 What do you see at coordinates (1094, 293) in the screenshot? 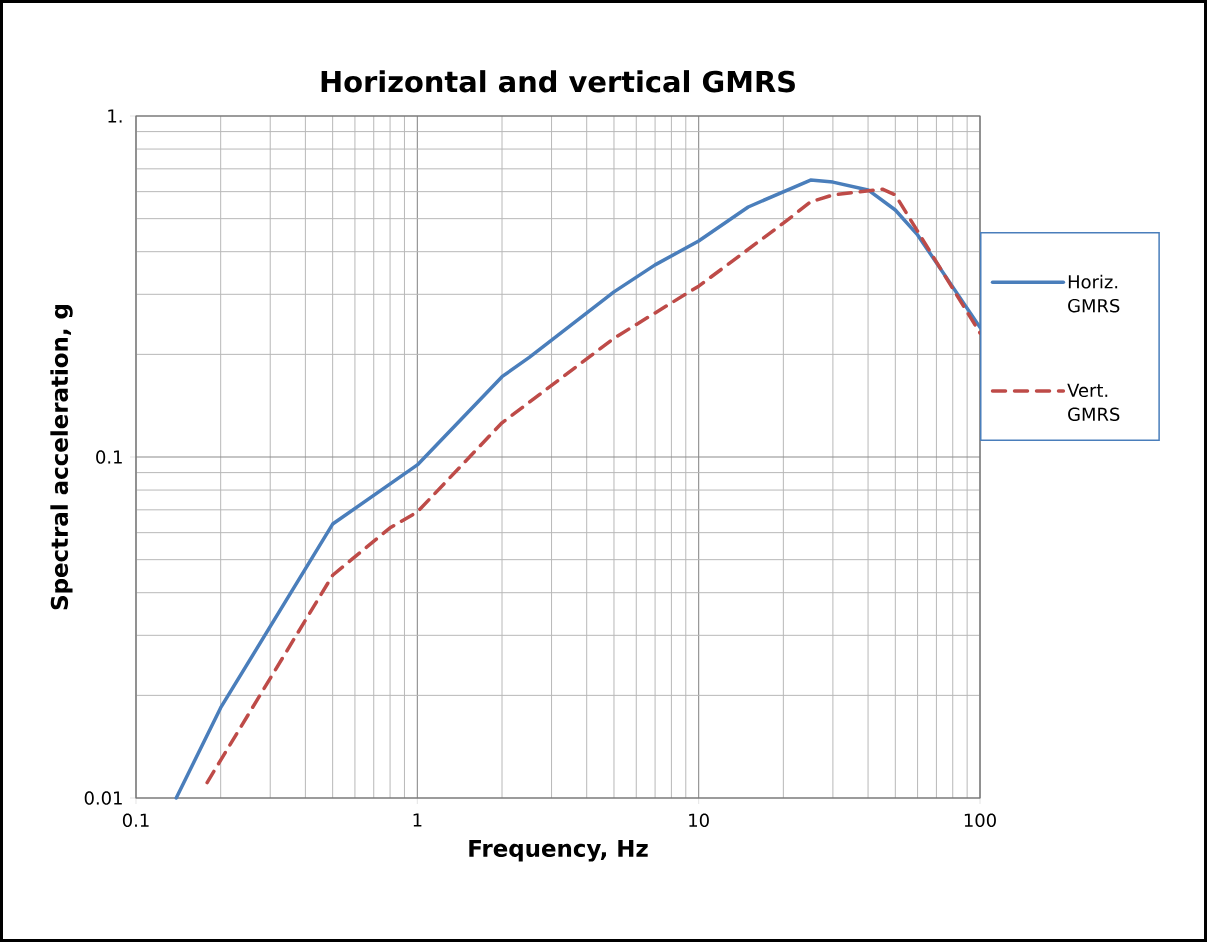
I see `legend-label: Horiz. GMRS` at bounding box center [1094, 293].